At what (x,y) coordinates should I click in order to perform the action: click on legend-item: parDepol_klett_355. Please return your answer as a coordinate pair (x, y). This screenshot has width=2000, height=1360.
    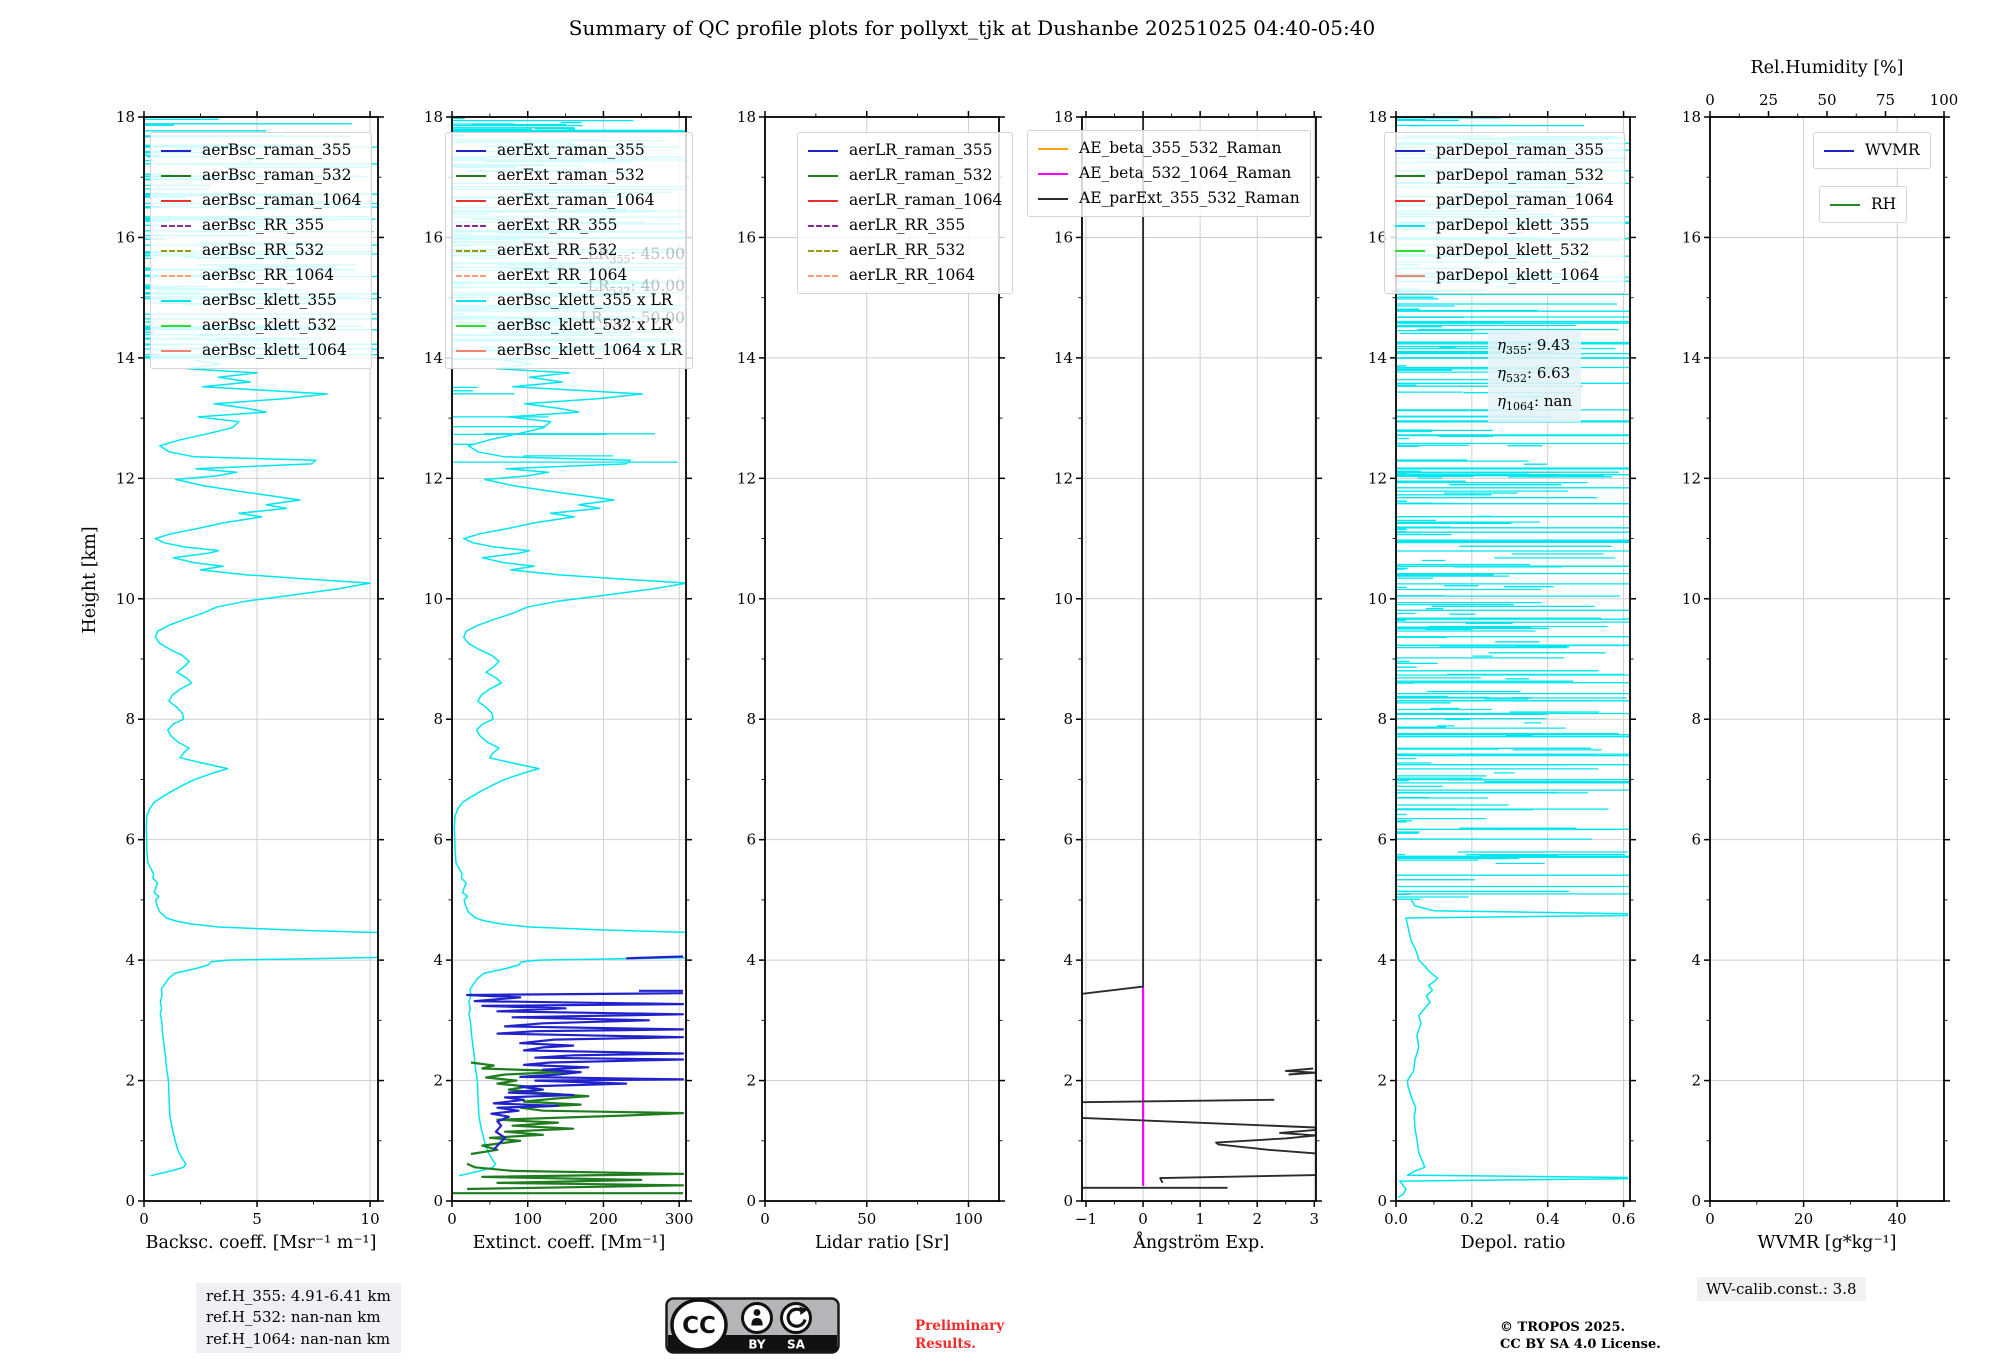
    Looking at the image, I should click on (1504, 225).